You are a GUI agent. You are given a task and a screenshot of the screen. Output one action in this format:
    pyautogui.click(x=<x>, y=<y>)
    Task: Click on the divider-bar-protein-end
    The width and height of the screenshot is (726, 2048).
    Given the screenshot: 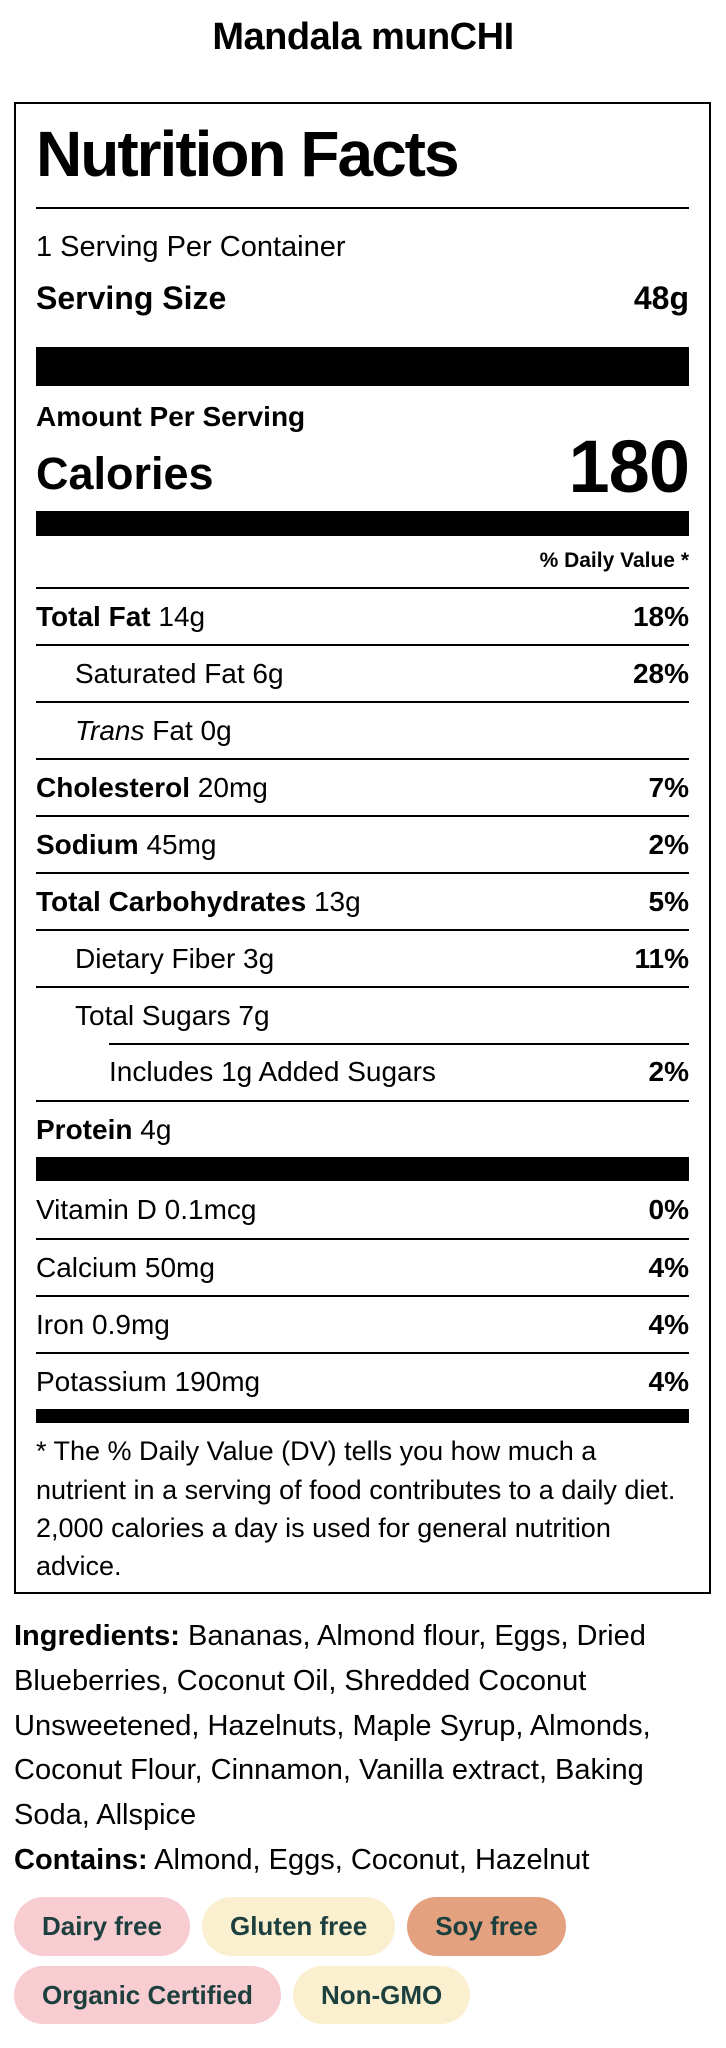 What is the action you would take?
    pyautogui.click(x=362, y=1169)
    